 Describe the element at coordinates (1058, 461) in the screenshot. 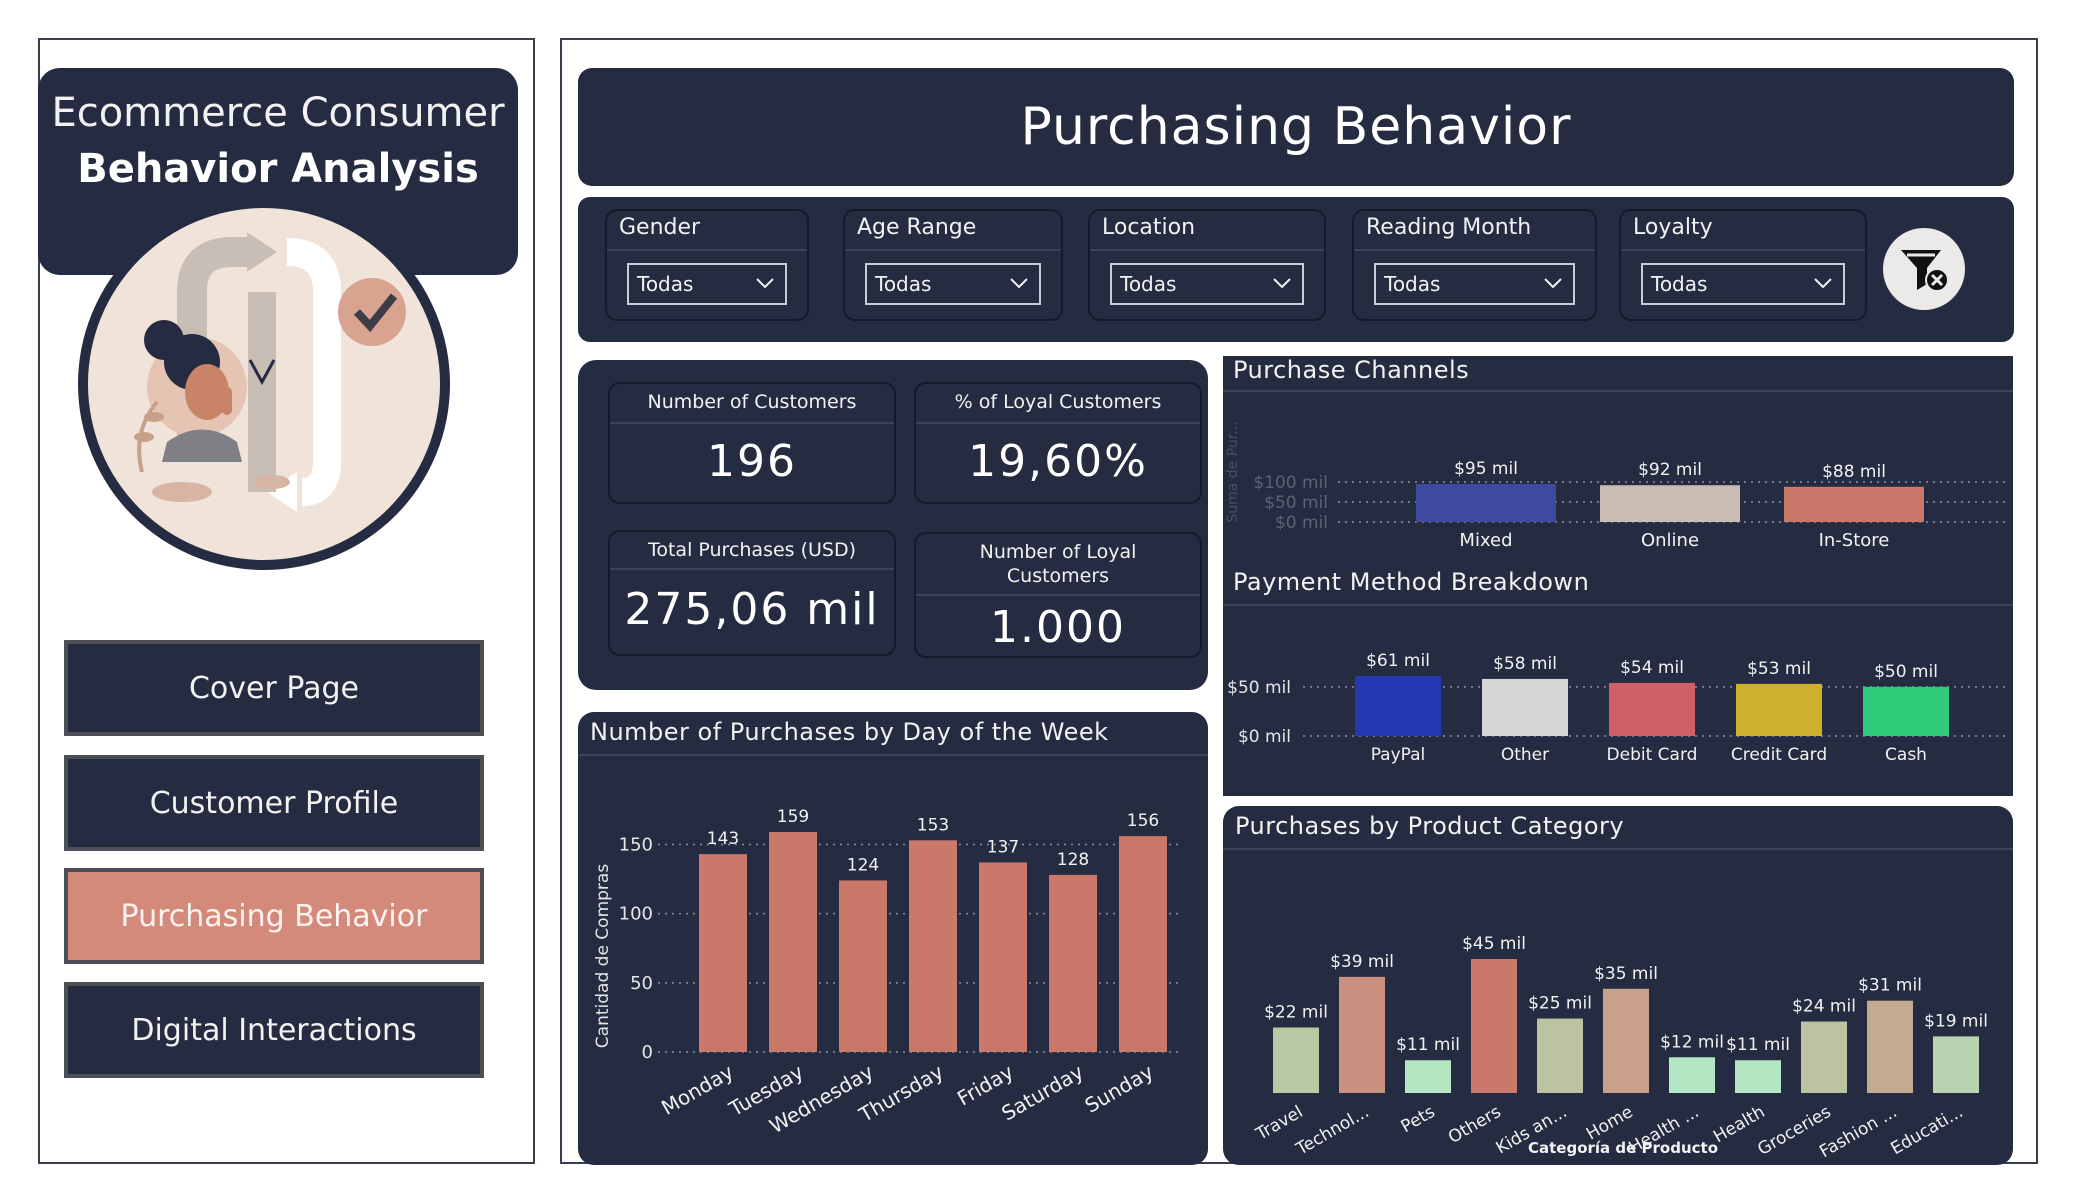

I see `kpi-loyal-pct-value: 19,60%` at that location.